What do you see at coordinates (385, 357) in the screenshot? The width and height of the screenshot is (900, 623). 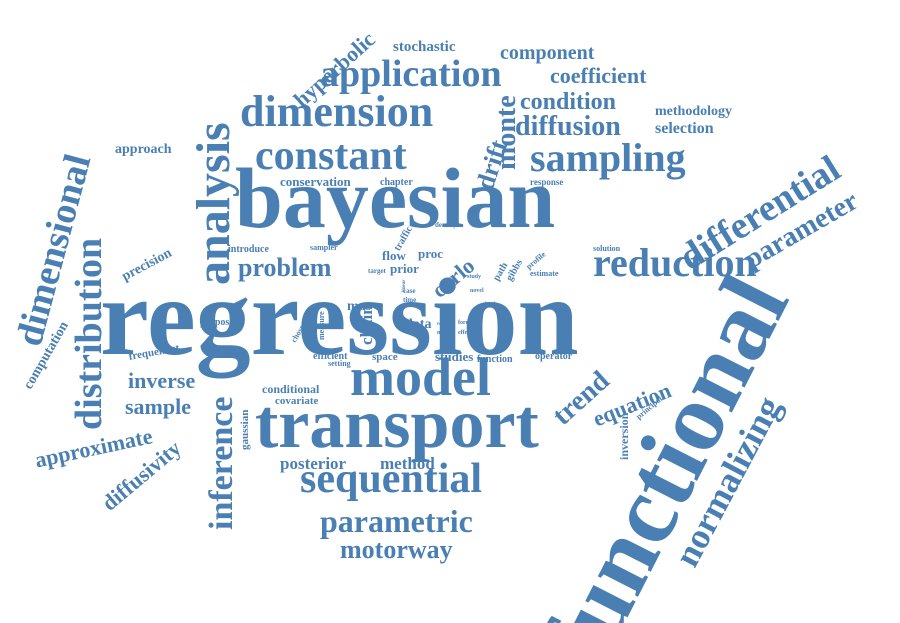 I see `word-space: space` at bounding box center [385, 357].